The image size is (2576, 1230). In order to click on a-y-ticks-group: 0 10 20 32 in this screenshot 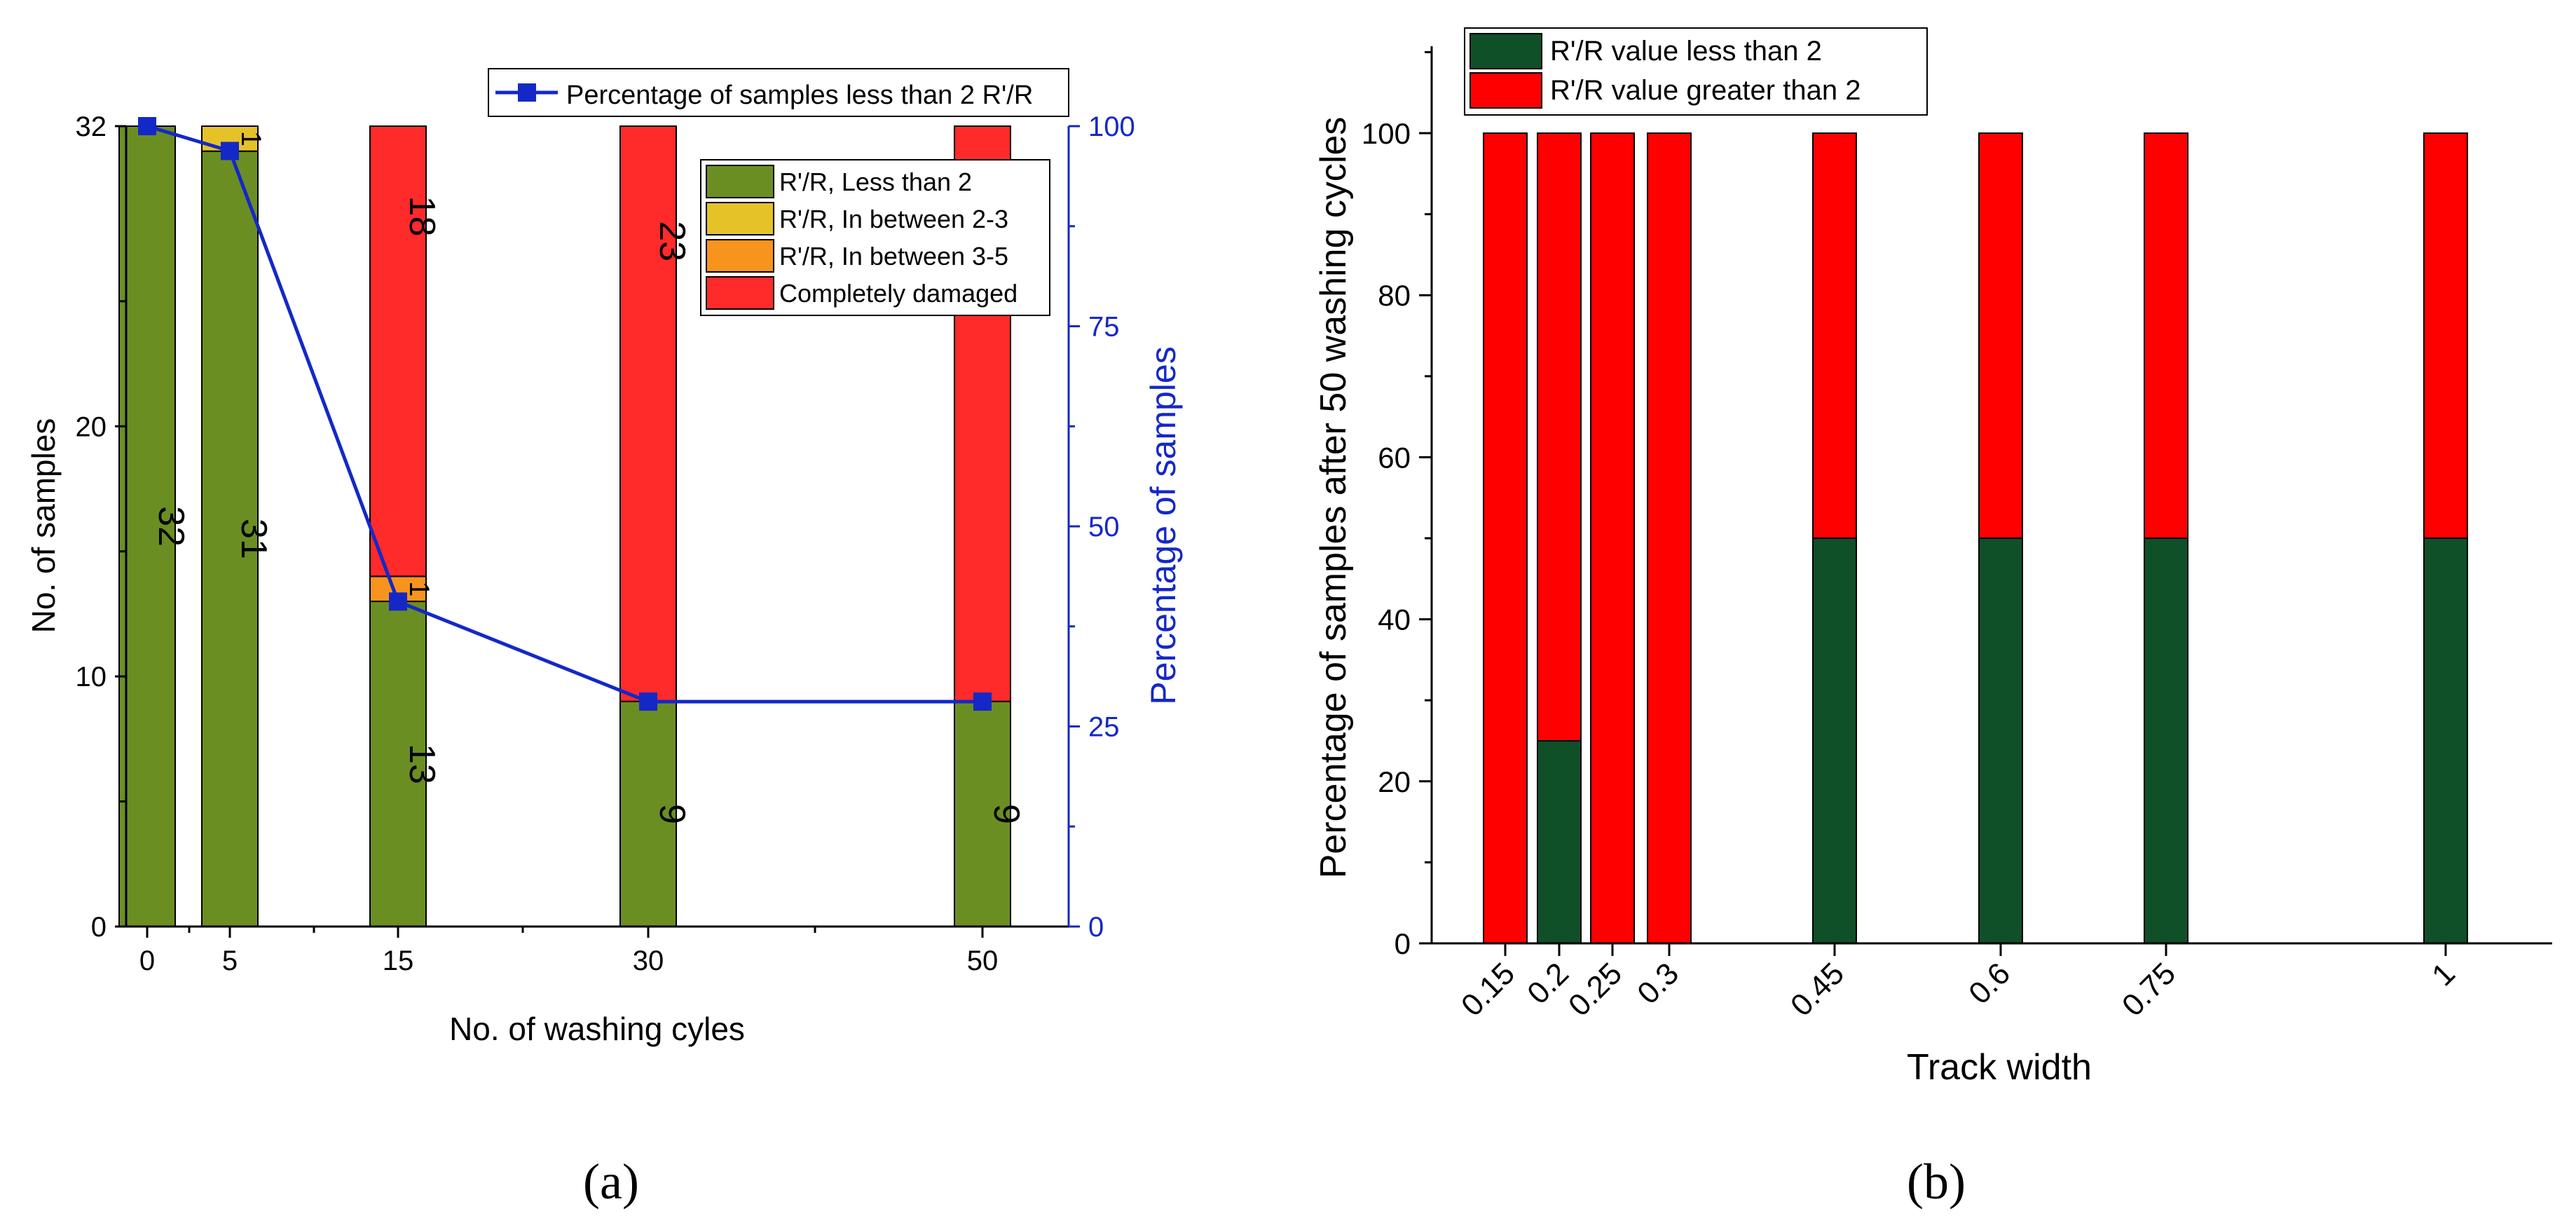, I will do `click(101, 527)`.